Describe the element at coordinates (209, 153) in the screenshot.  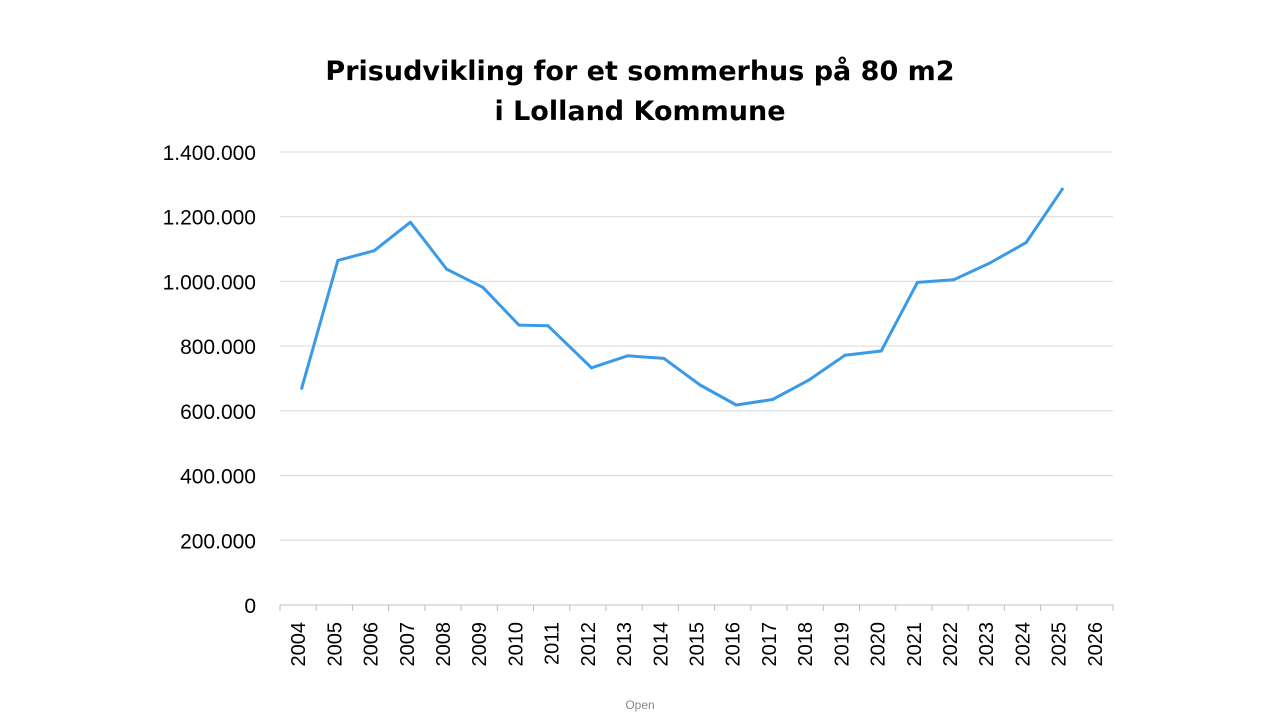
I see `y-tick-label: 1.400.000` at that location.